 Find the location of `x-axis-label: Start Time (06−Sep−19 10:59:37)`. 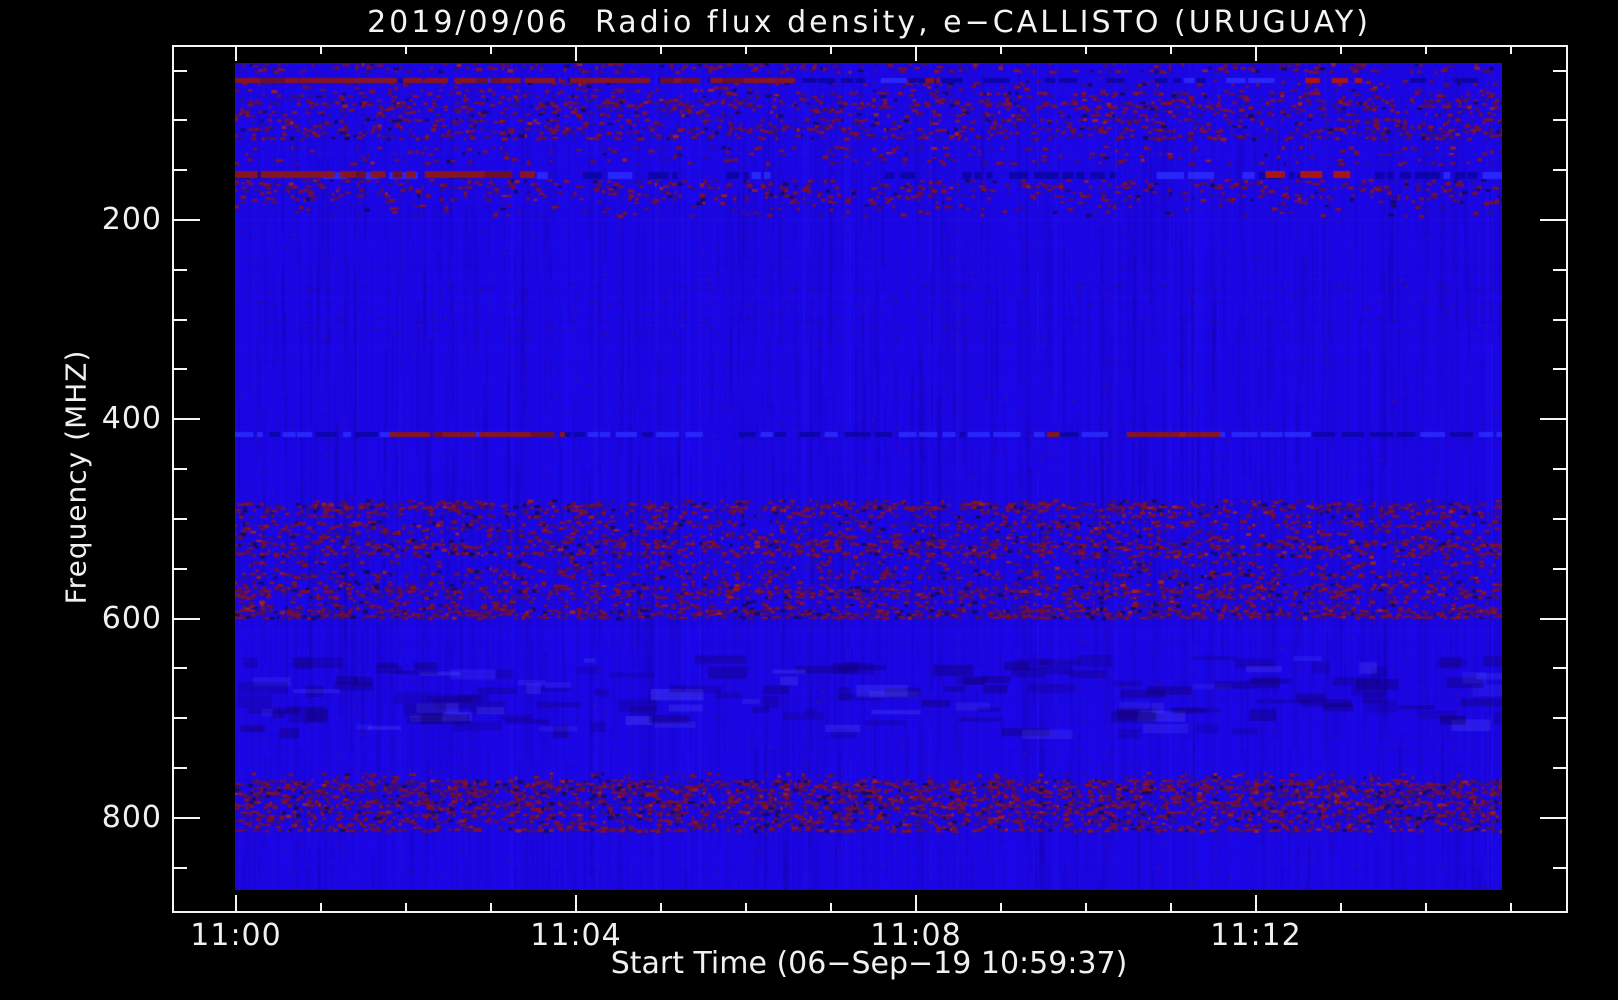

x-axis-label: Start Time (06−Sep−19 10:59:37) is located at coordinates (869, 963).